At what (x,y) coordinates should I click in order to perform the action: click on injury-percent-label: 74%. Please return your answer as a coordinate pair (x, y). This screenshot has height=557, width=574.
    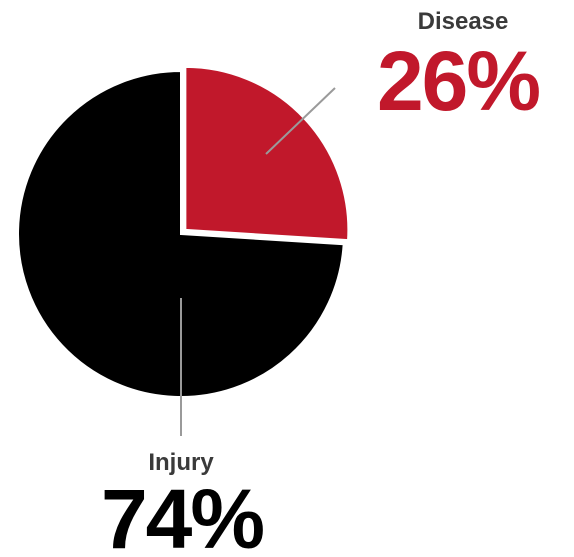
    Looking at the image, I should click on (182, 514).